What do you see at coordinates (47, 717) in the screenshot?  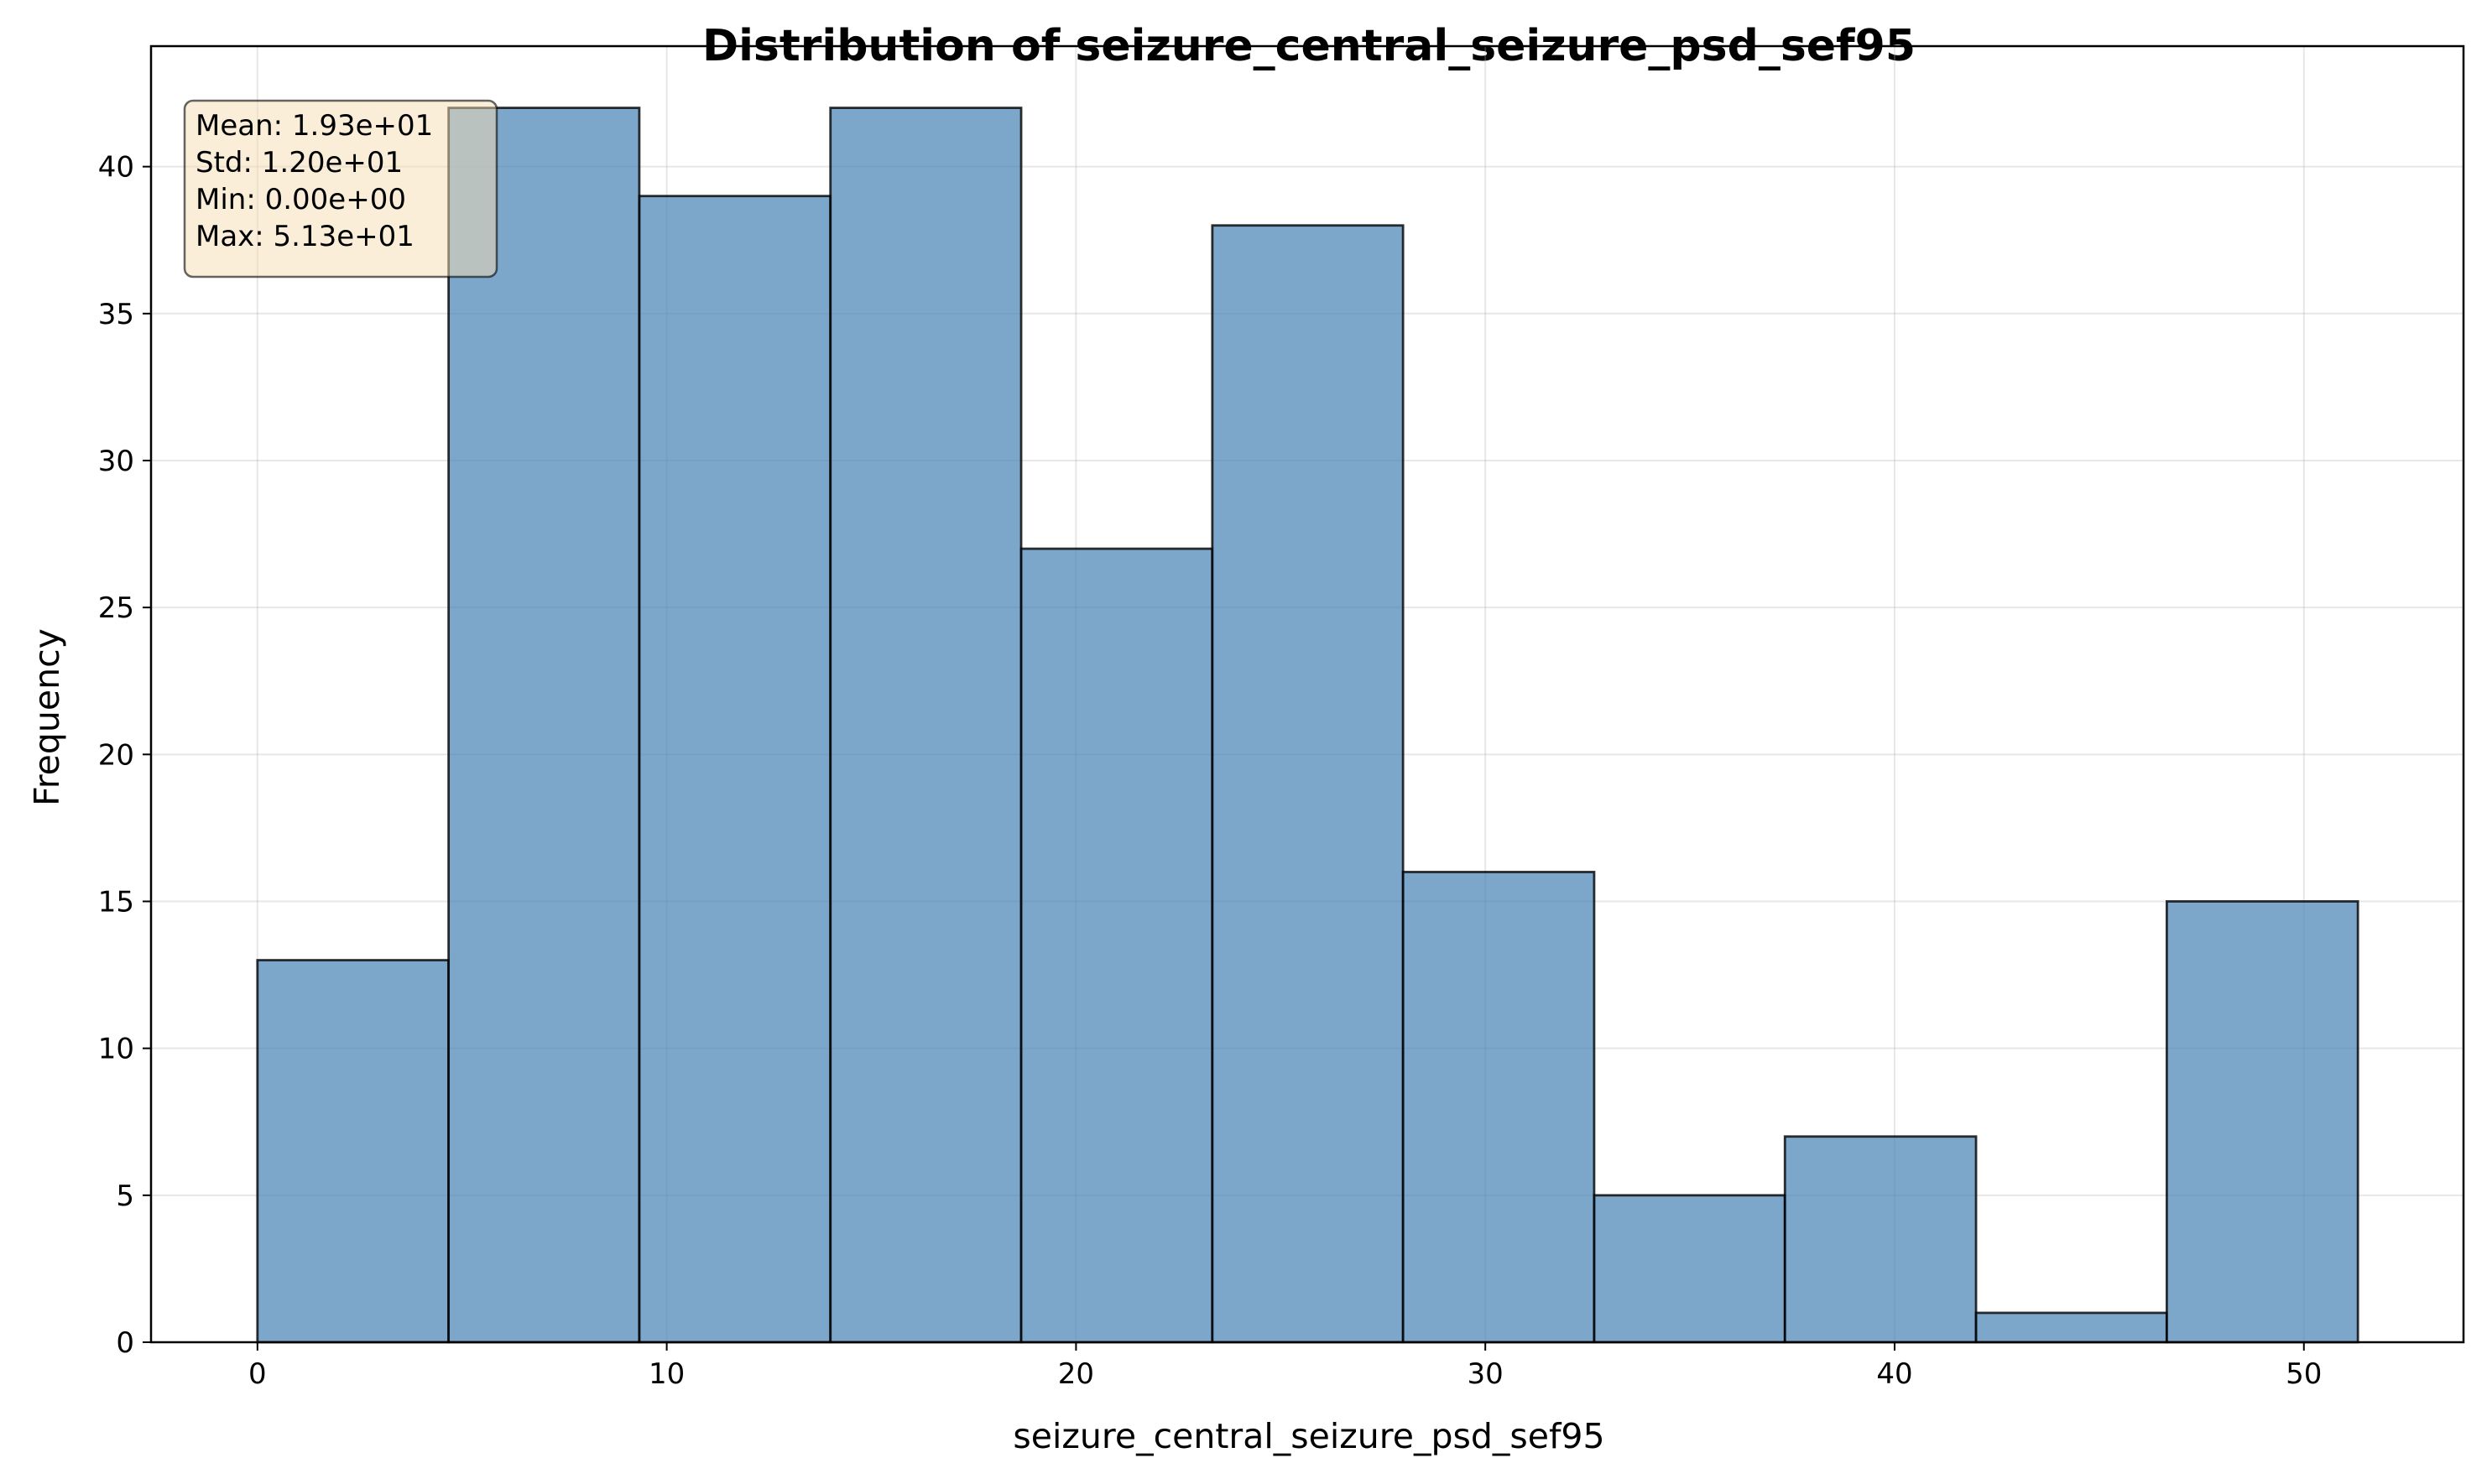 I see `y-axis-label: Frequency` at bounding box center [47, 717].